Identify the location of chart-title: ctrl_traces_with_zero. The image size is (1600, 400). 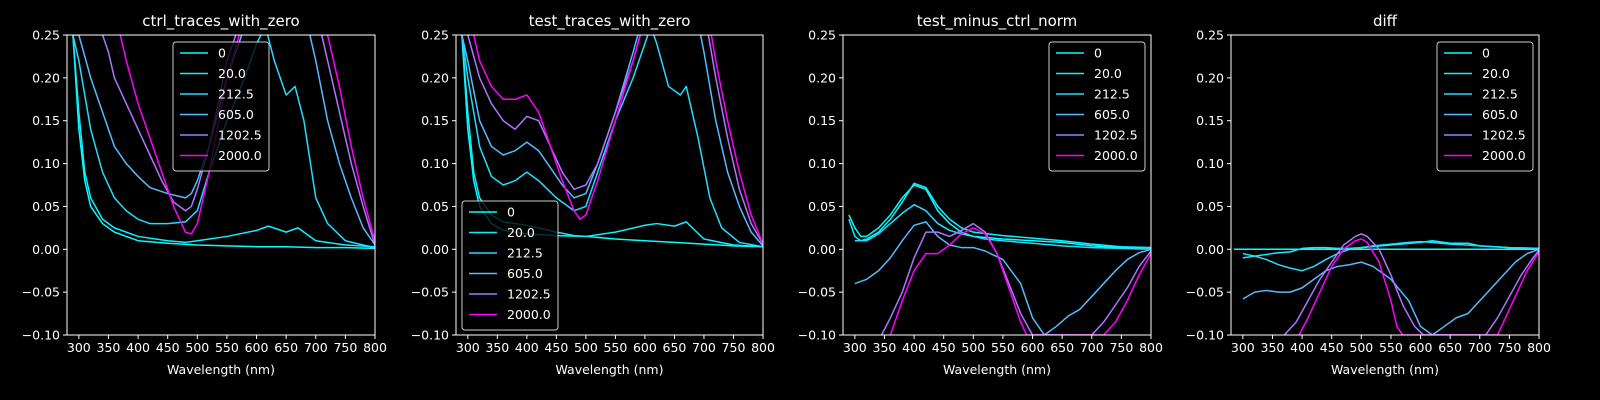
(220, 21).